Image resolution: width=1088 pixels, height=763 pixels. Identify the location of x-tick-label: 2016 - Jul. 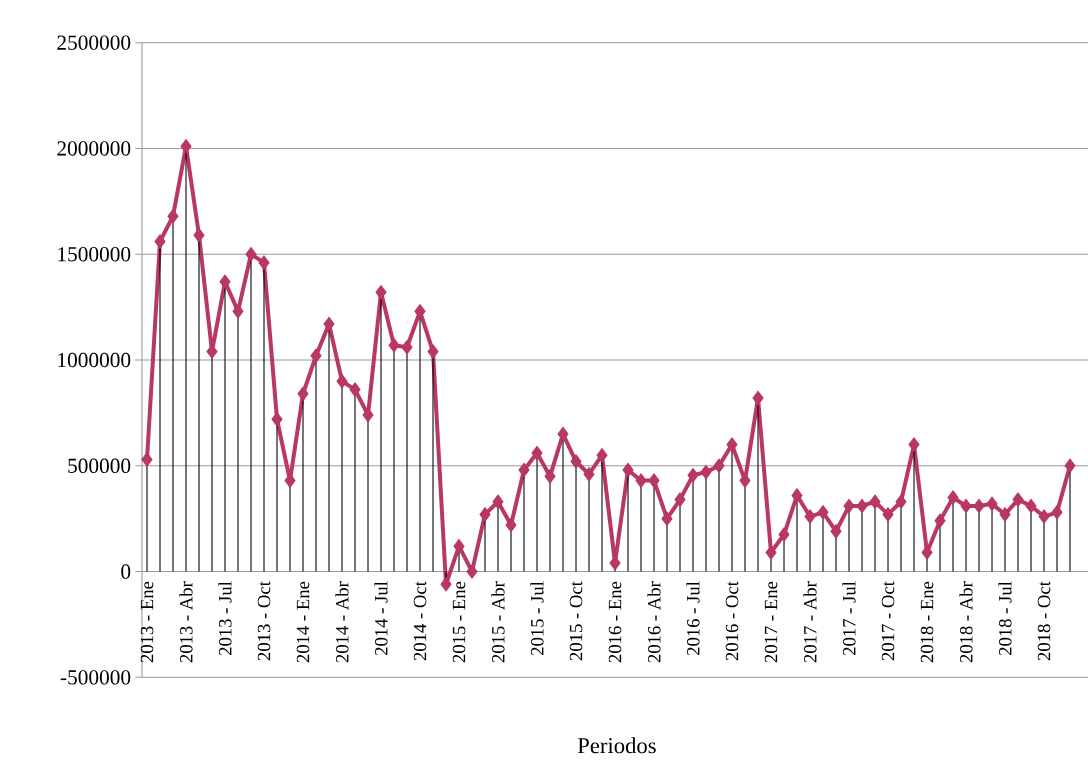
(693, 618).